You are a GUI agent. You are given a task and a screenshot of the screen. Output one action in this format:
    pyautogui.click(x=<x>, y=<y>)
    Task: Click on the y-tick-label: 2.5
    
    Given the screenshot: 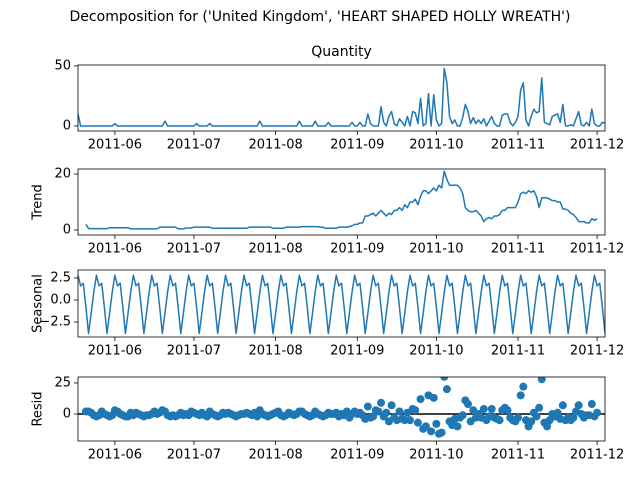 What is the action you would take?
    pyautogui.click(x=60, y=277)
    